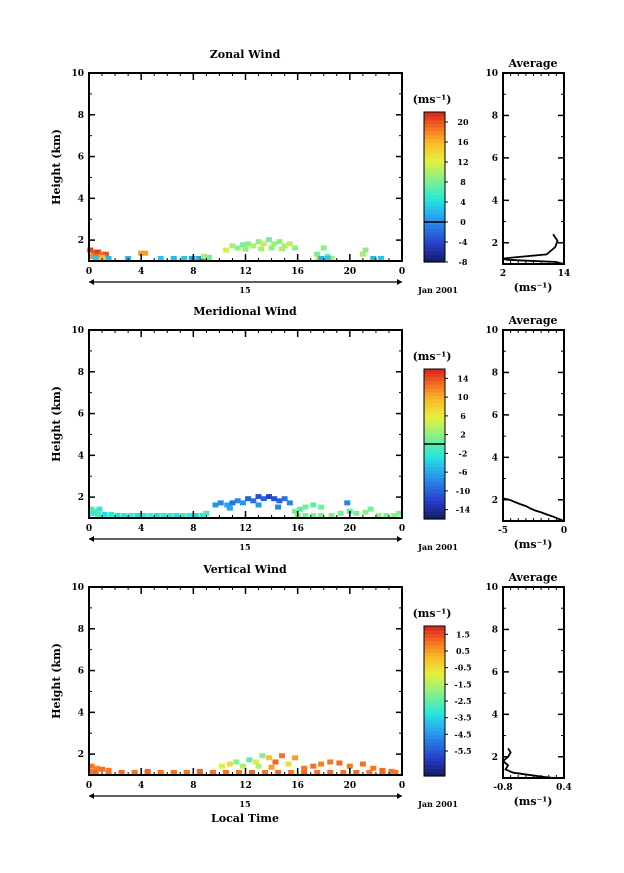 The image size is (624, 873). What do you see at coordinates (532, 63) in the screenshot?
I see `avg-title-zonal: Average` at bounding box center [532, 63].